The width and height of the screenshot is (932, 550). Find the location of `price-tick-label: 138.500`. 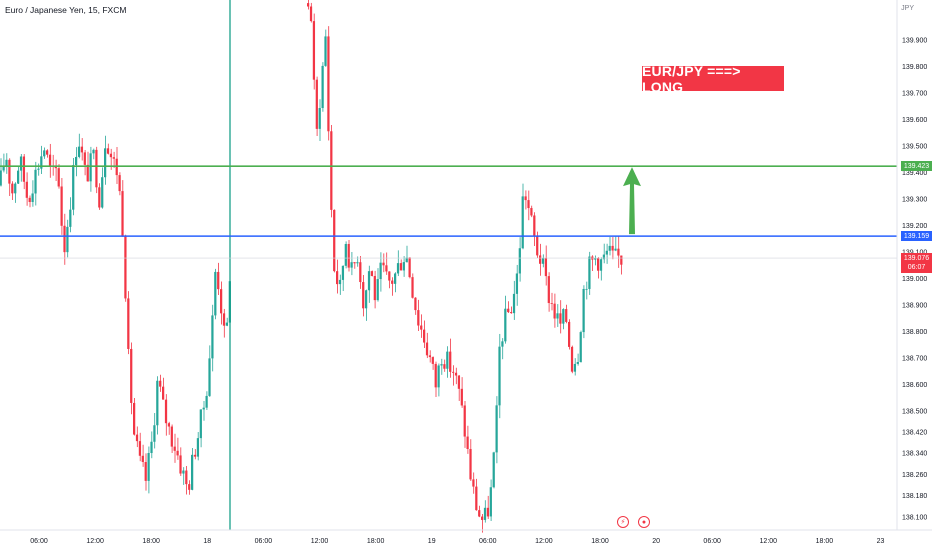

price-tick-label: 138.500 is located at coordinates (914, 411).